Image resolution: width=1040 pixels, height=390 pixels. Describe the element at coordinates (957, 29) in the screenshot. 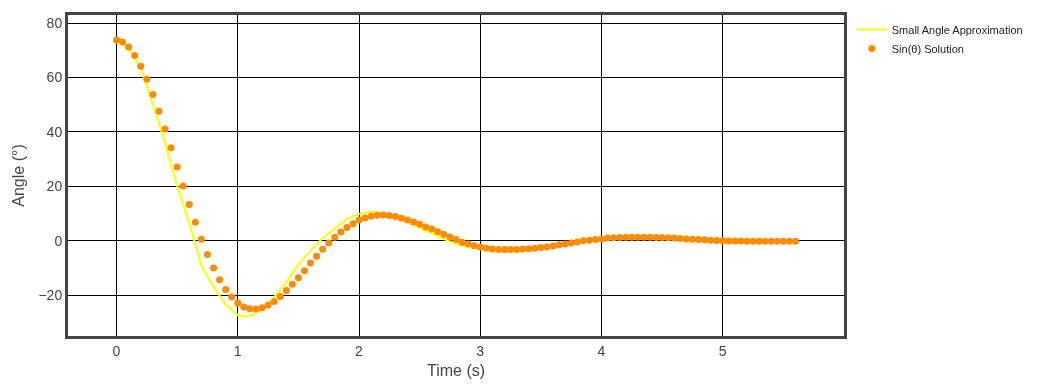

I see `legend-label: Small Angle Approximation` at that location.